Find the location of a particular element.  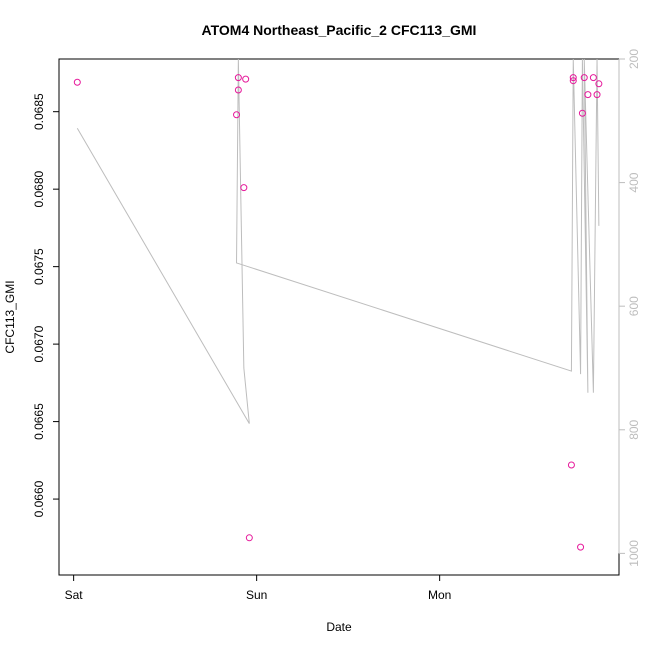

x-axis-label: Date is located at coordinates (339, 627).